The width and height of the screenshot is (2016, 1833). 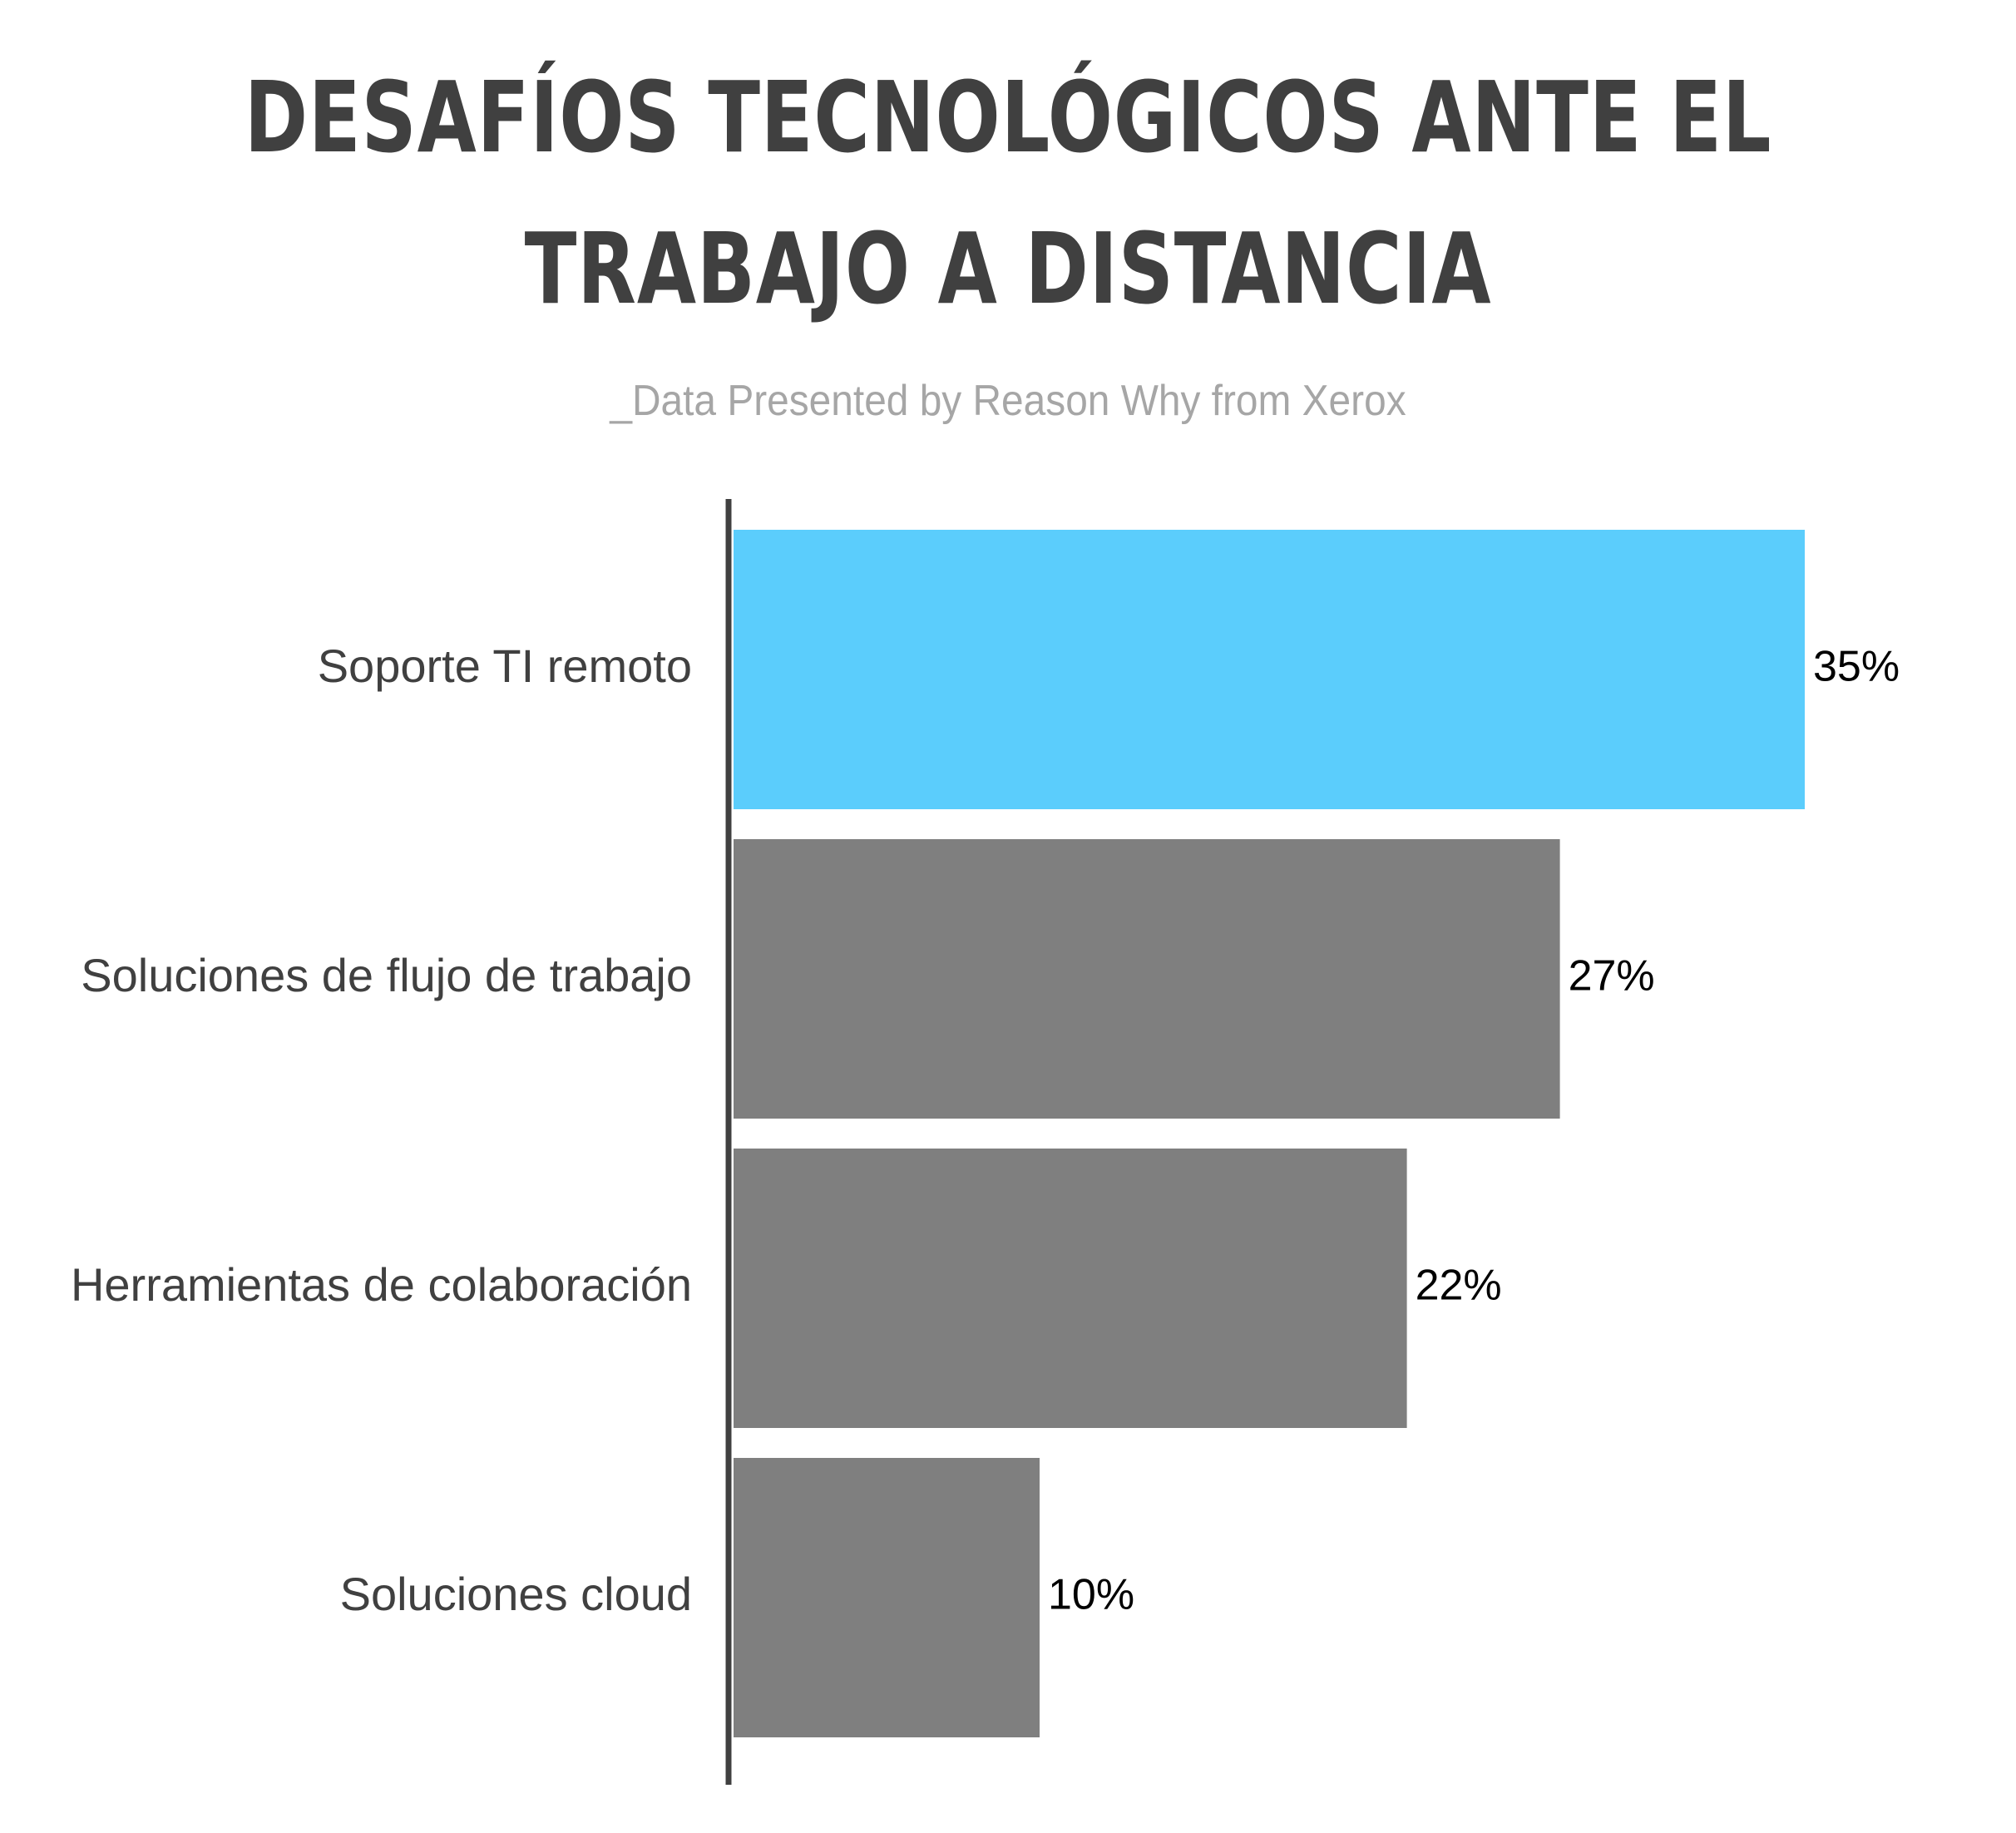 I want to click on chart-title-line-1: DESAFÍOS TECNOLÓGICOS ANTE EL, so click(x=1008, y=118).